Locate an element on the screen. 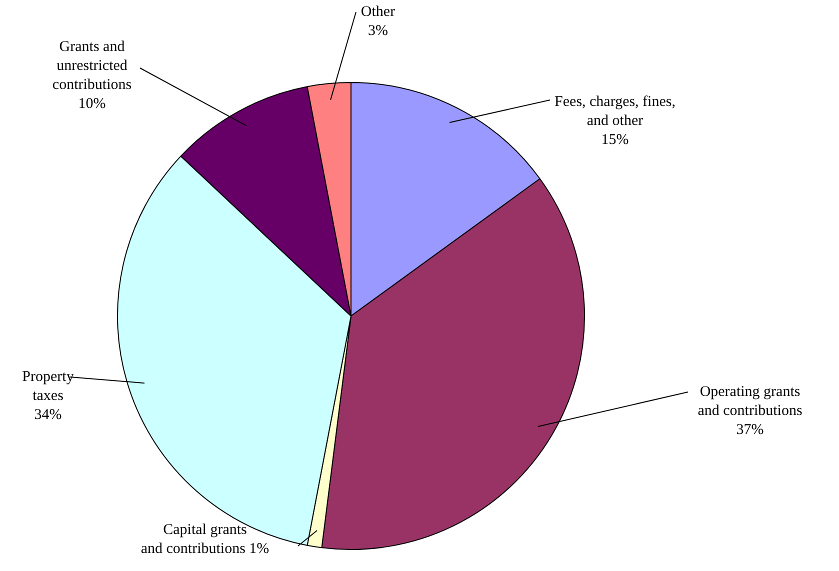 This screenshot has width=839, height=571. slice-label: Property taxes is located at coordinates (48, 386).